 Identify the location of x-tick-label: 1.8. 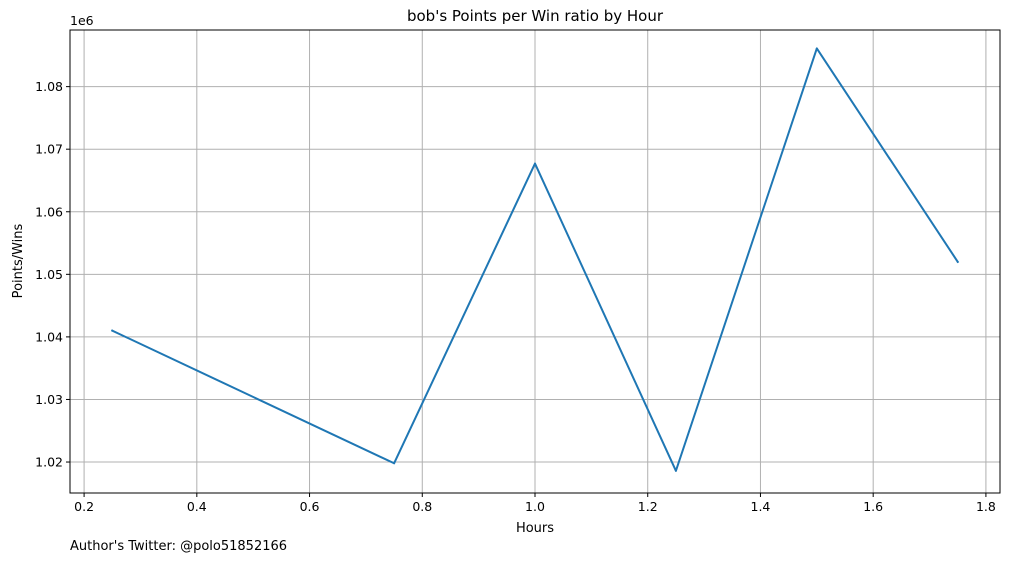
(986, 506).